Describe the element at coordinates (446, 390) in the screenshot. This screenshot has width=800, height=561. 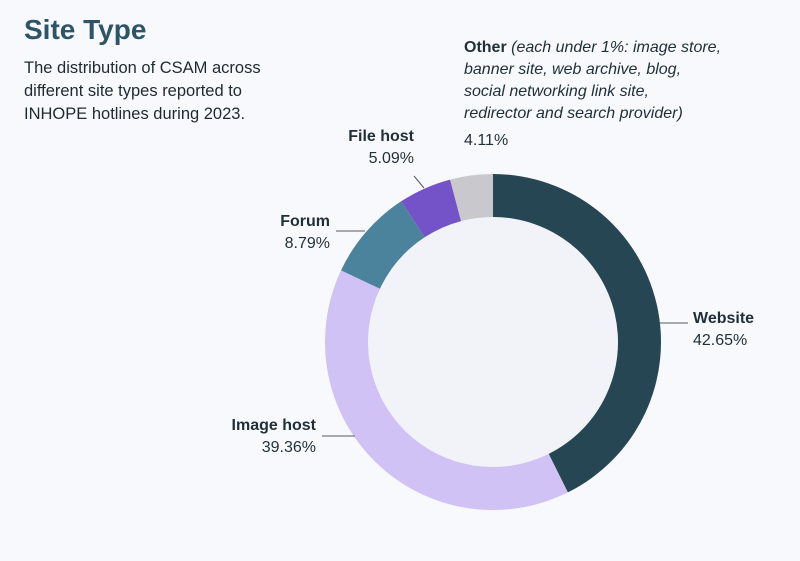
I see `slice-image-host` at that location.